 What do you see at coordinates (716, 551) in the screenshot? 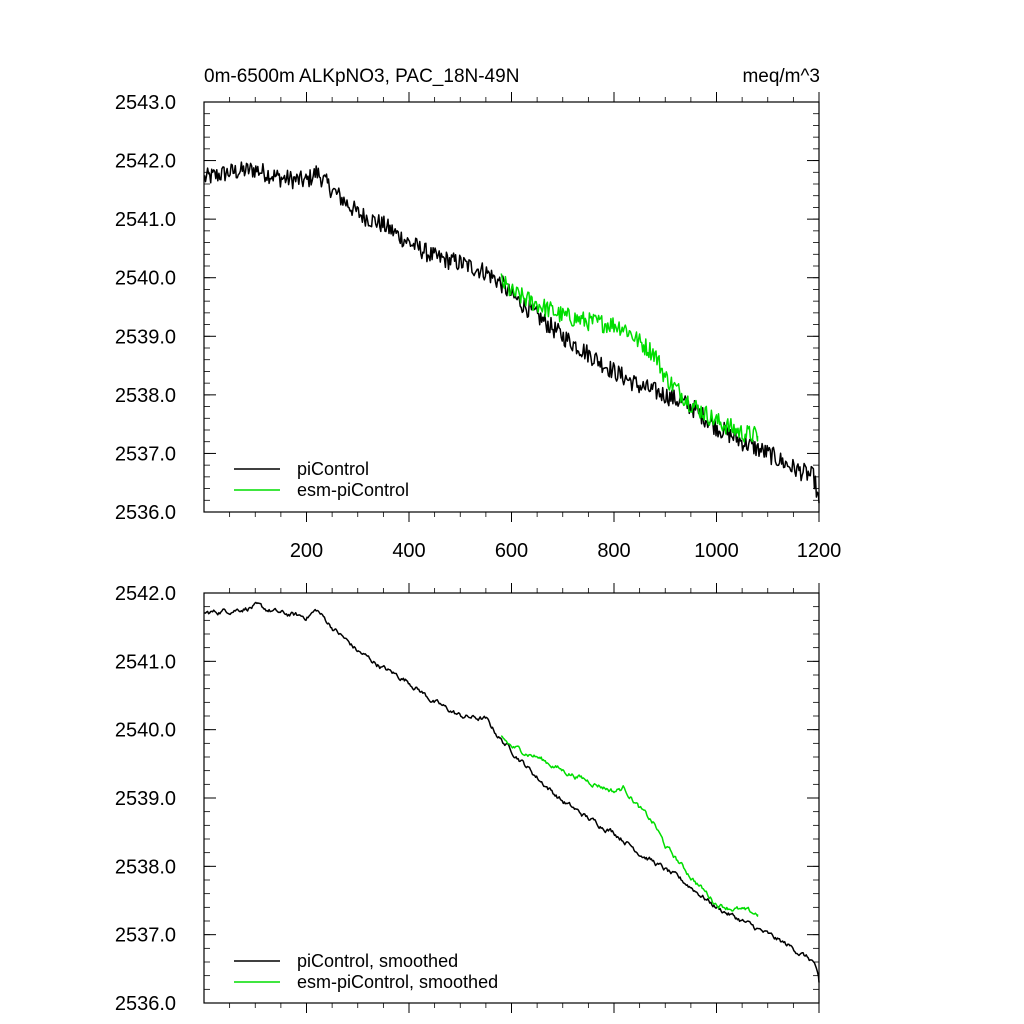
I see `x-tick-label: 1000` at bounding box center [716, 551].